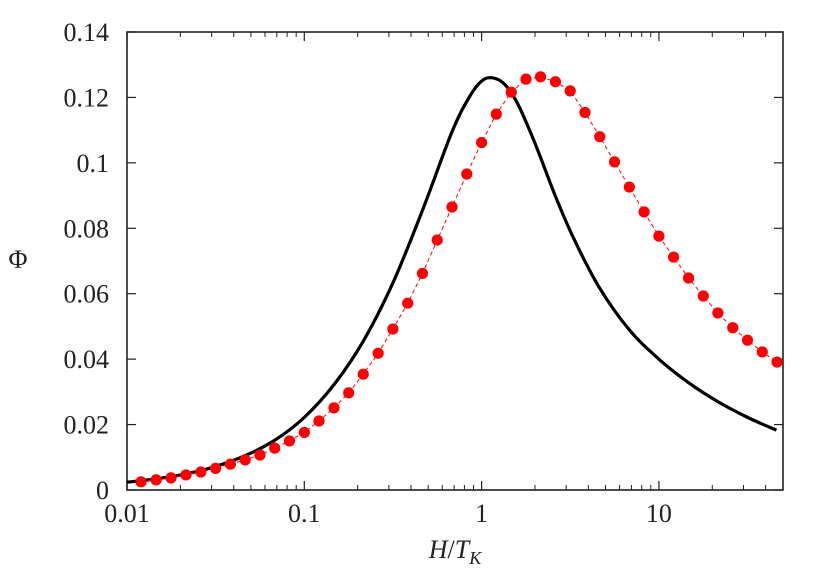  Describe the element at coordinates (304, 513) in the screenshot. I see `x-tick-label: 0.1` at that location.